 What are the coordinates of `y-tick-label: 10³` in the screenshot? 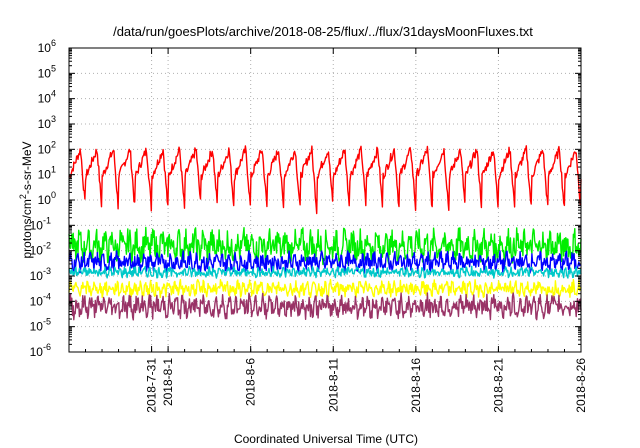 It's located at (47, 122).